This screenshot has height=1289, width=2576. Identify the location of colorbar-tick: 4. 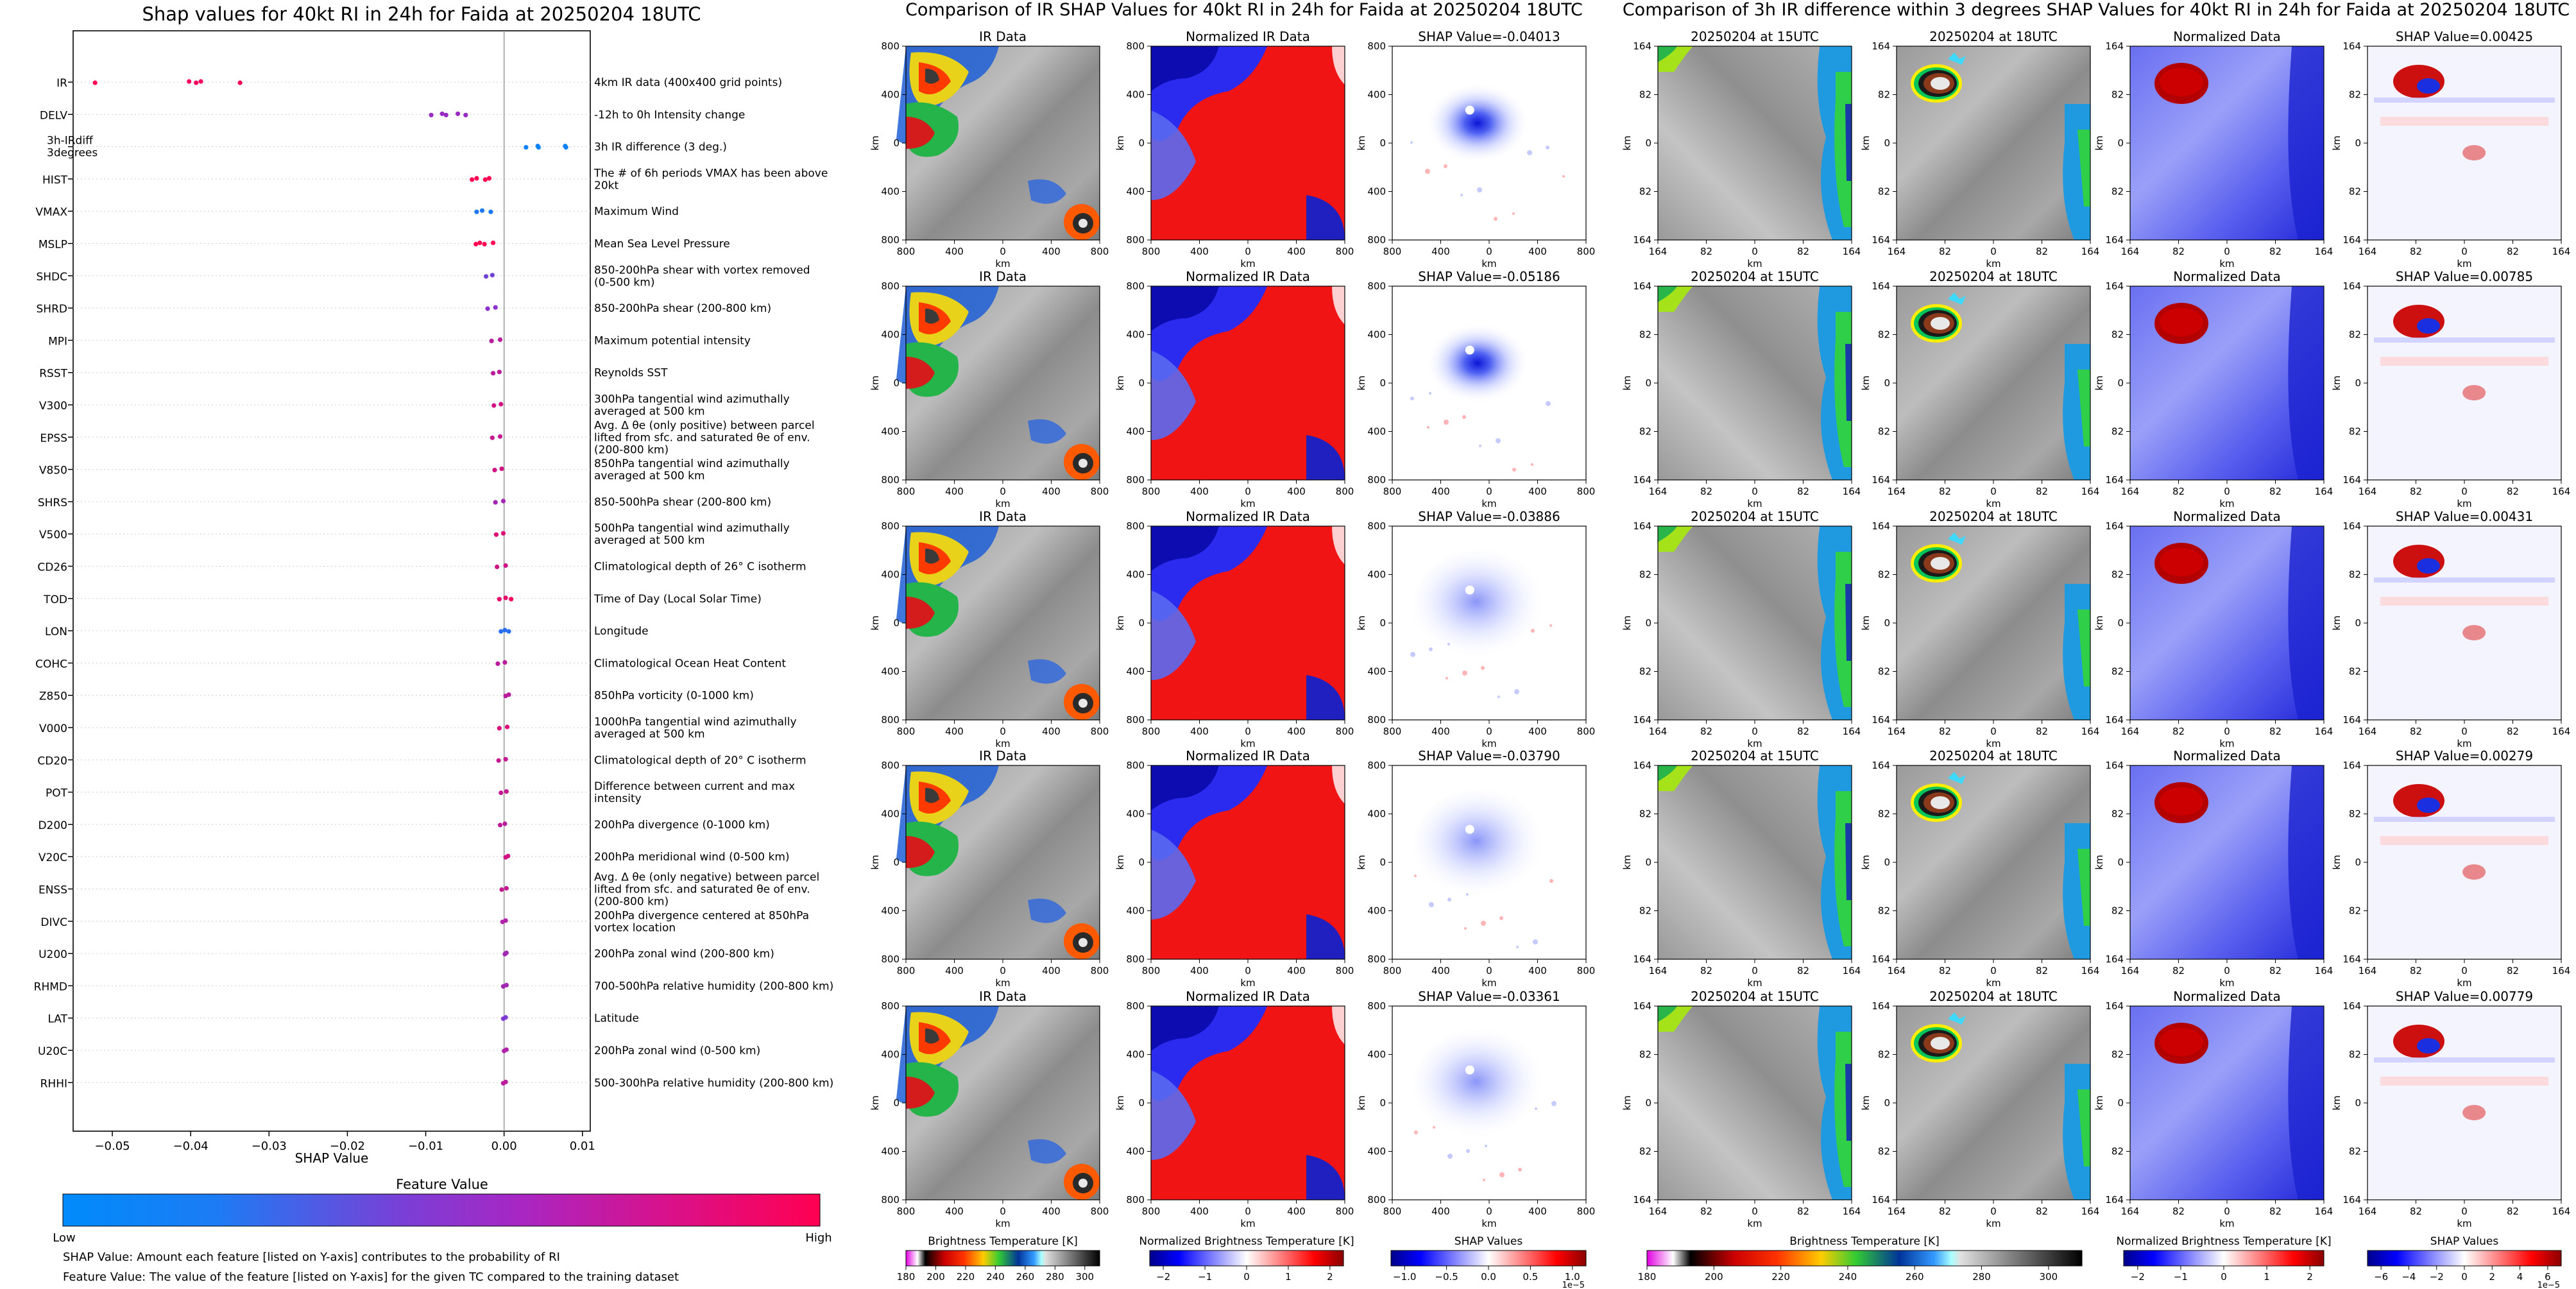
(2520, 1277).